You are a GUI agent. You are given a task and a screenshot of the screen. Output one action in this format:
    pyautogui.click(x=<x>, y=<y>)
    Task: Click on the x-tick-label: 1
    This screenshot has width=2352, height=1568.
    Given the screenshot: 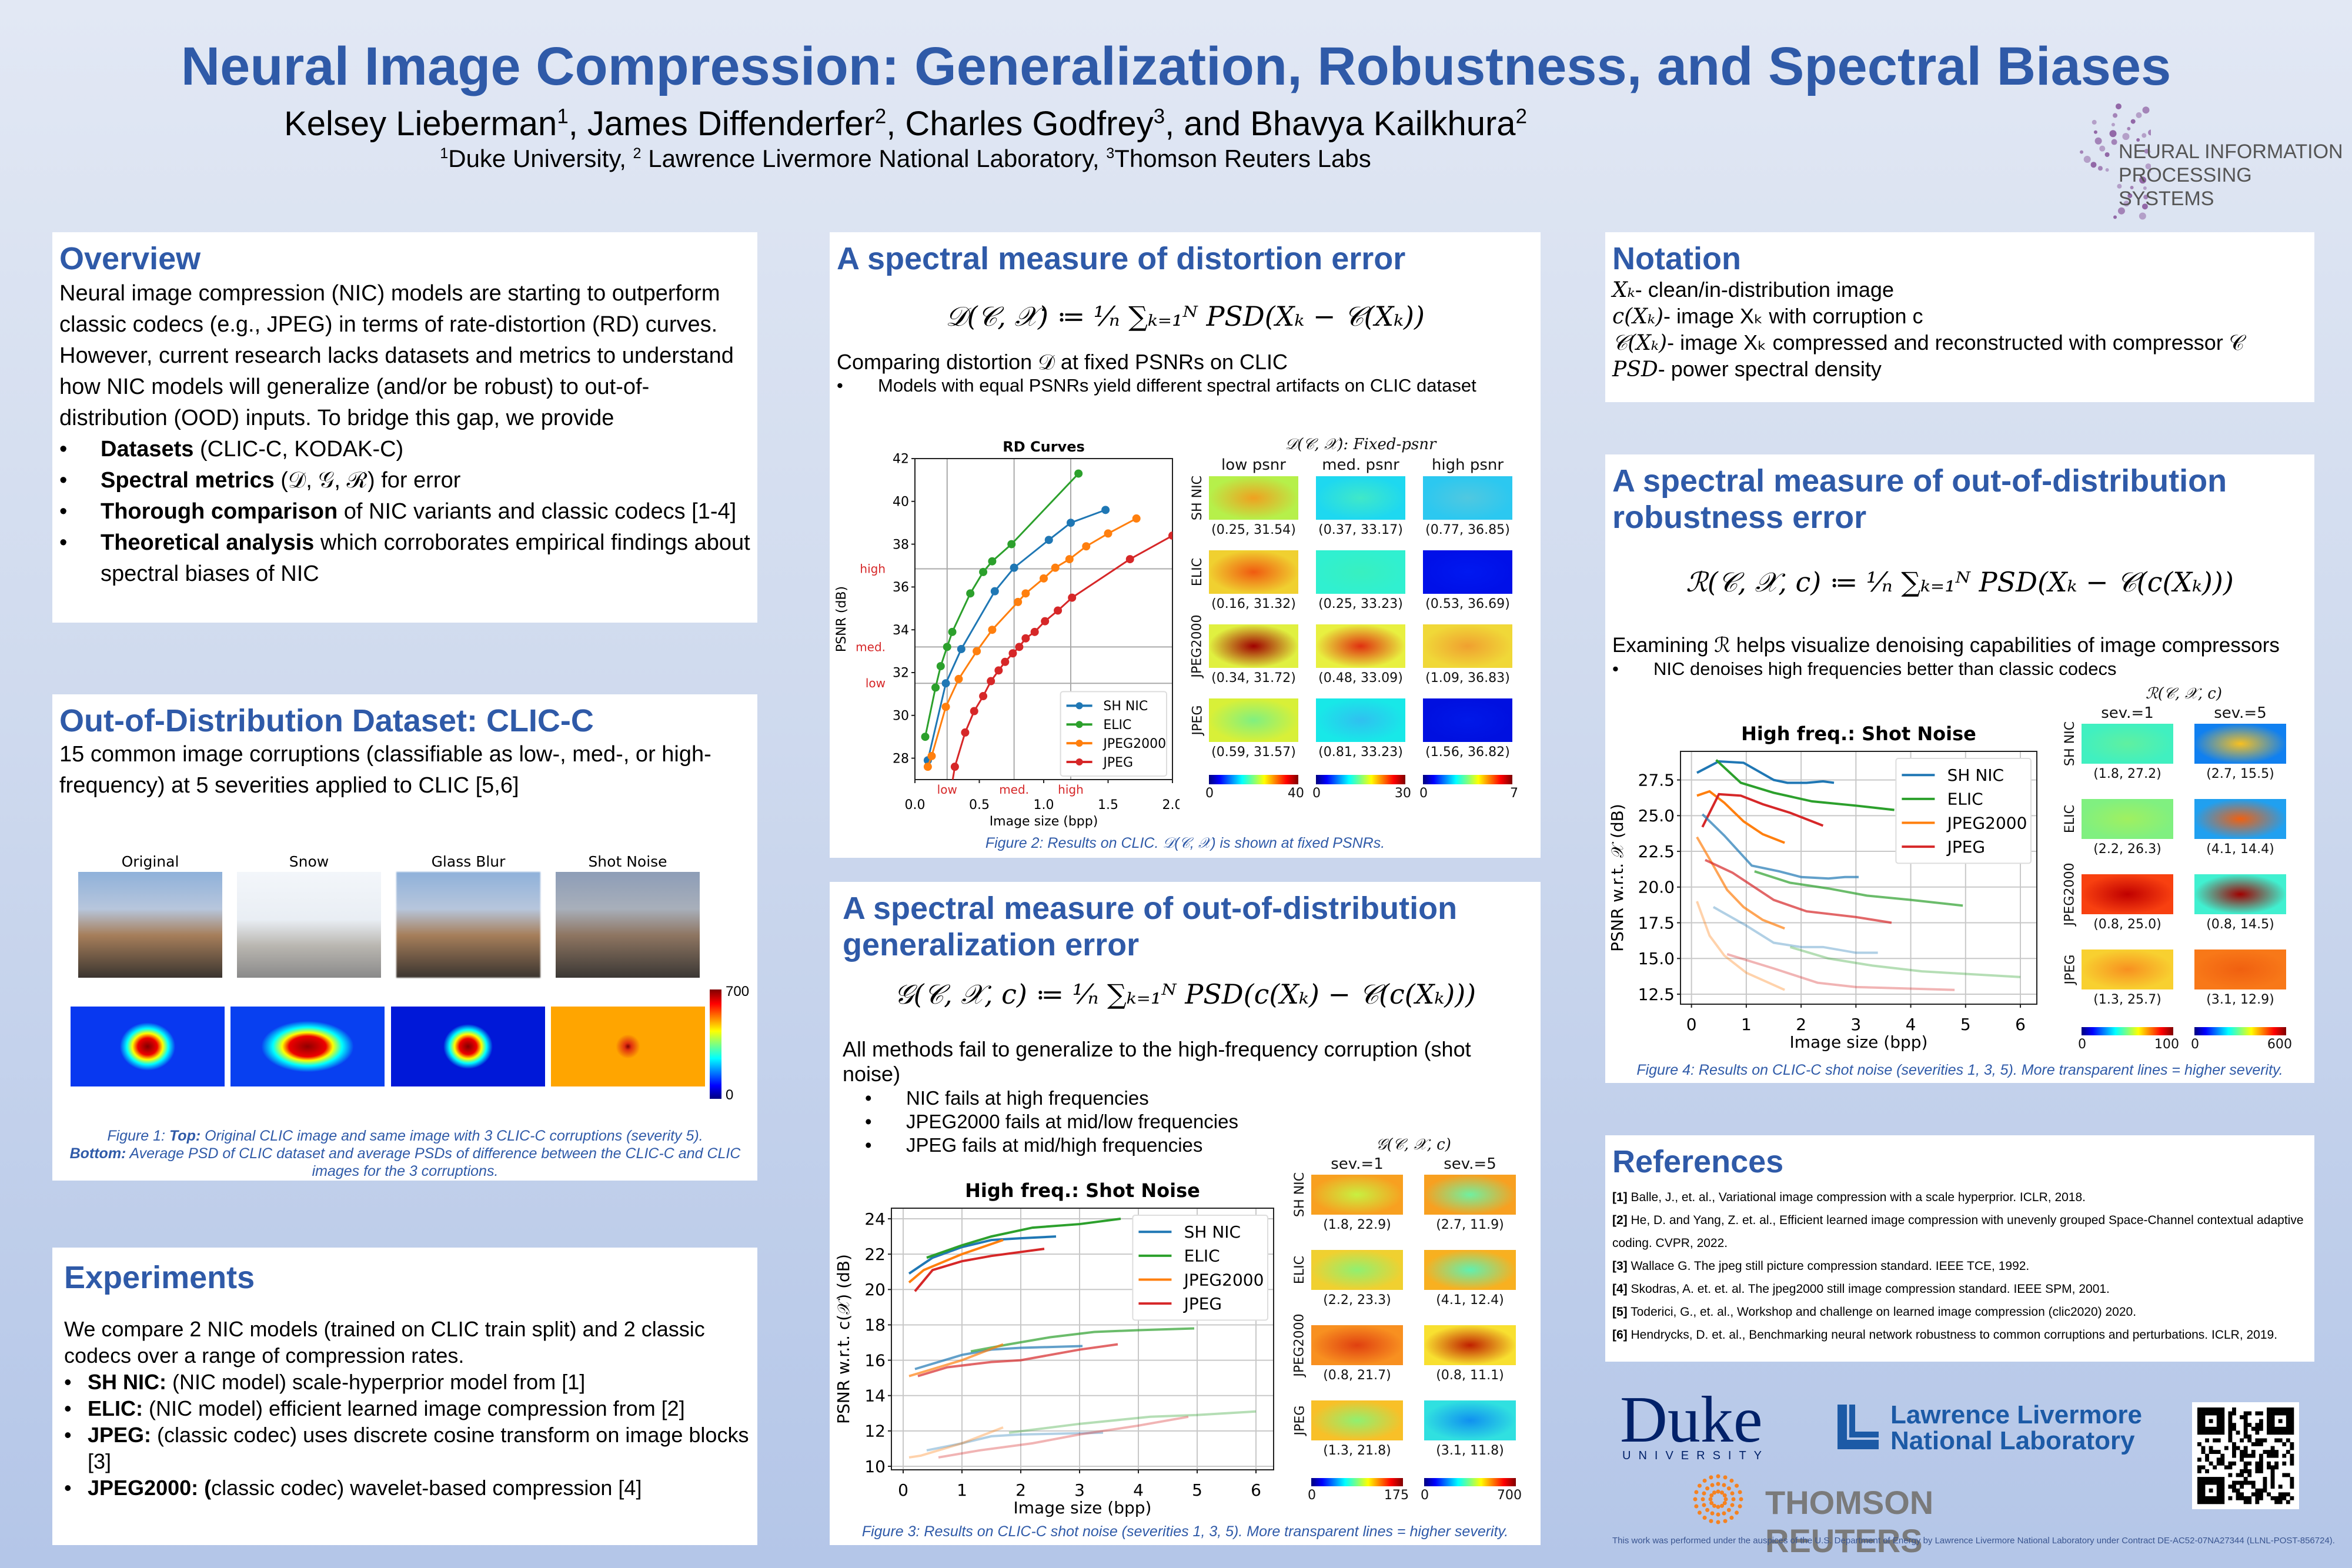 What is the action you would take?
    pyautogui.click(x=1746, y=1024)
    